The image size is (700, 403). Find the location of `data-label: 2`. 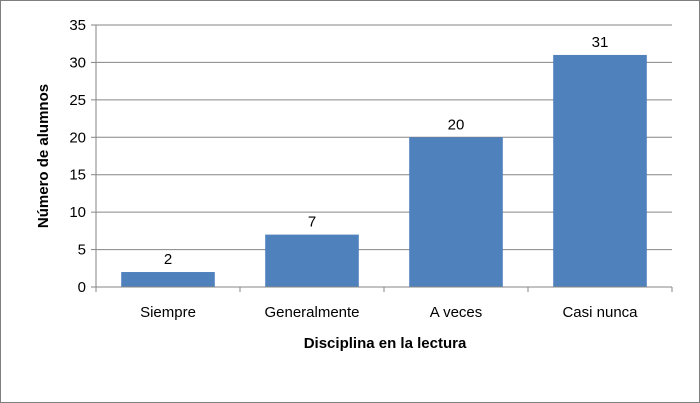

data-label: 2 is located at coordinates (168, 259).